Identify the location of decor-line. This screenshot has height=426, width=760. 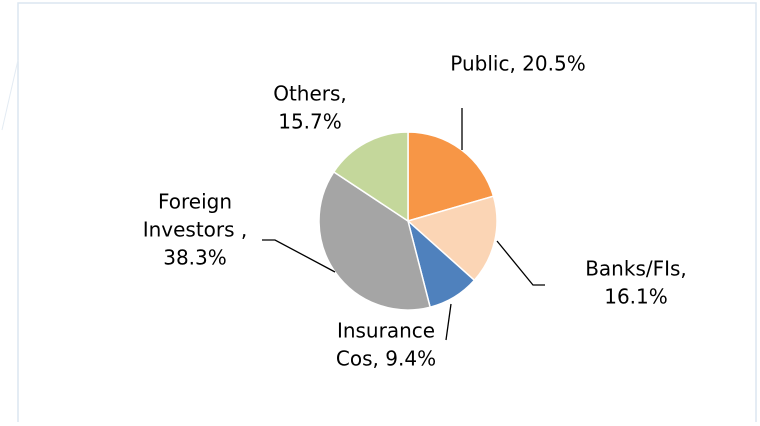
(10, 95).